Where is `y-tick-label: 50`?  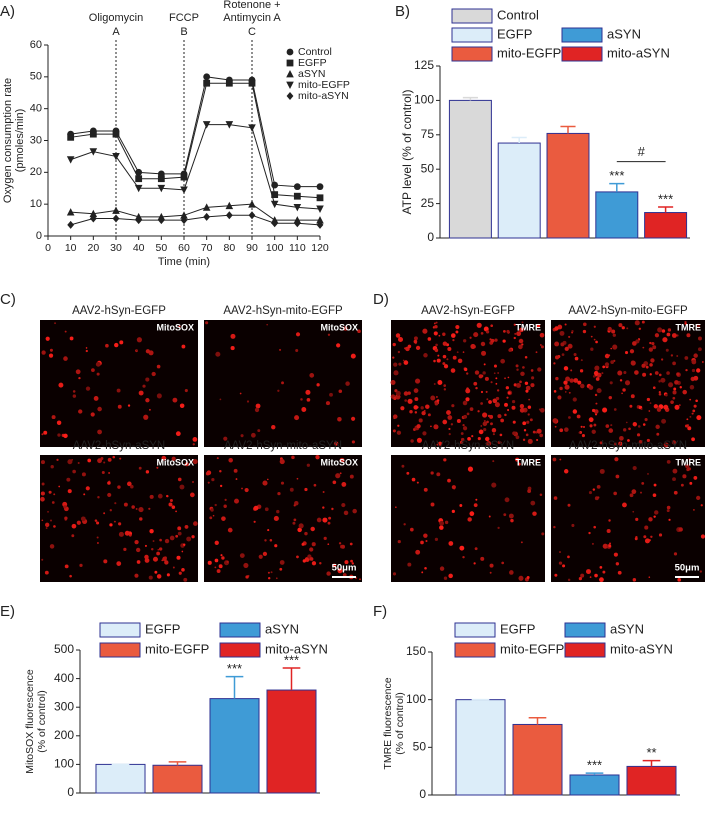
y-tick-label: 50 is located at coordinates (428, 168).